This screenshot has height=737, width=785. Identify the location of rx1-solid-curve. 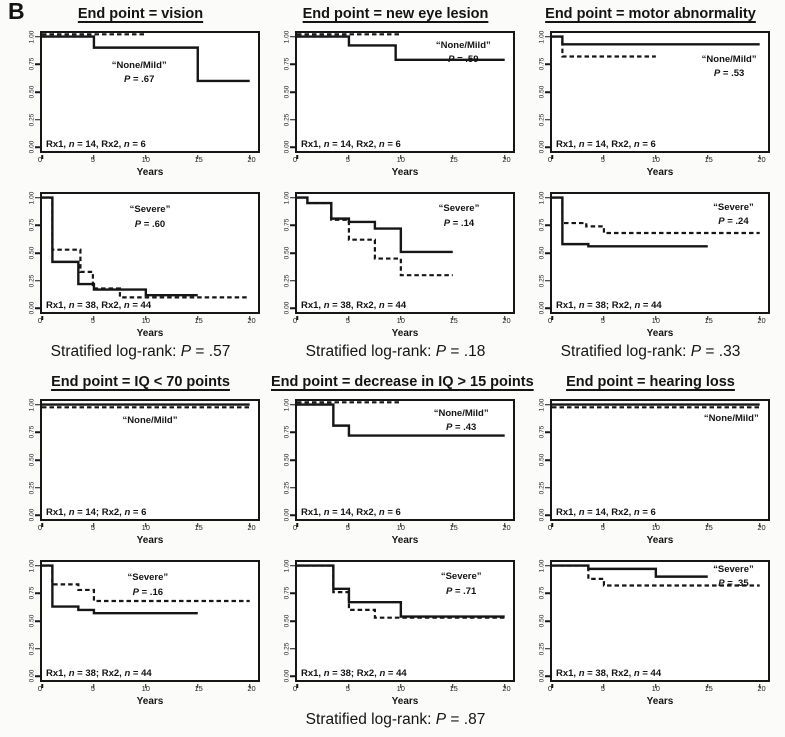
(630, 571).